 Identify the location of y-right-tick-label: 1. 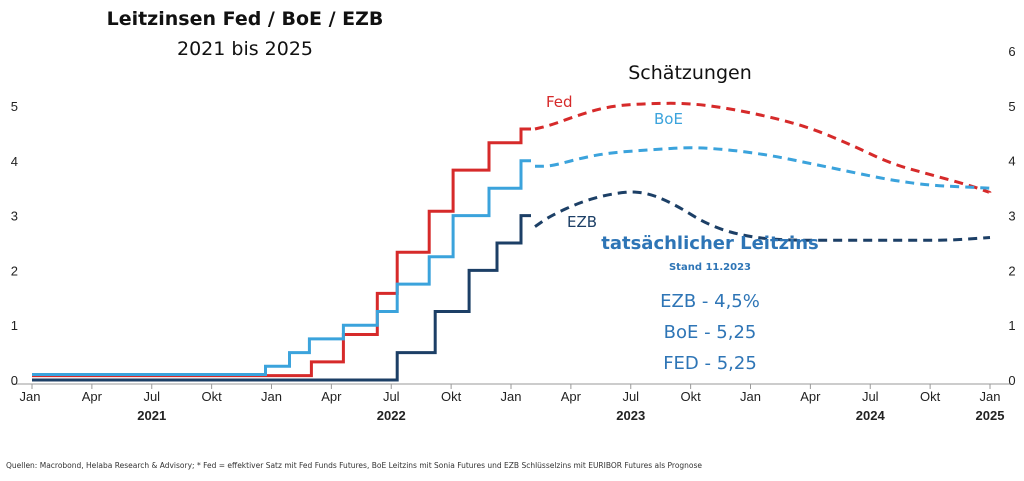
(1011, 325).